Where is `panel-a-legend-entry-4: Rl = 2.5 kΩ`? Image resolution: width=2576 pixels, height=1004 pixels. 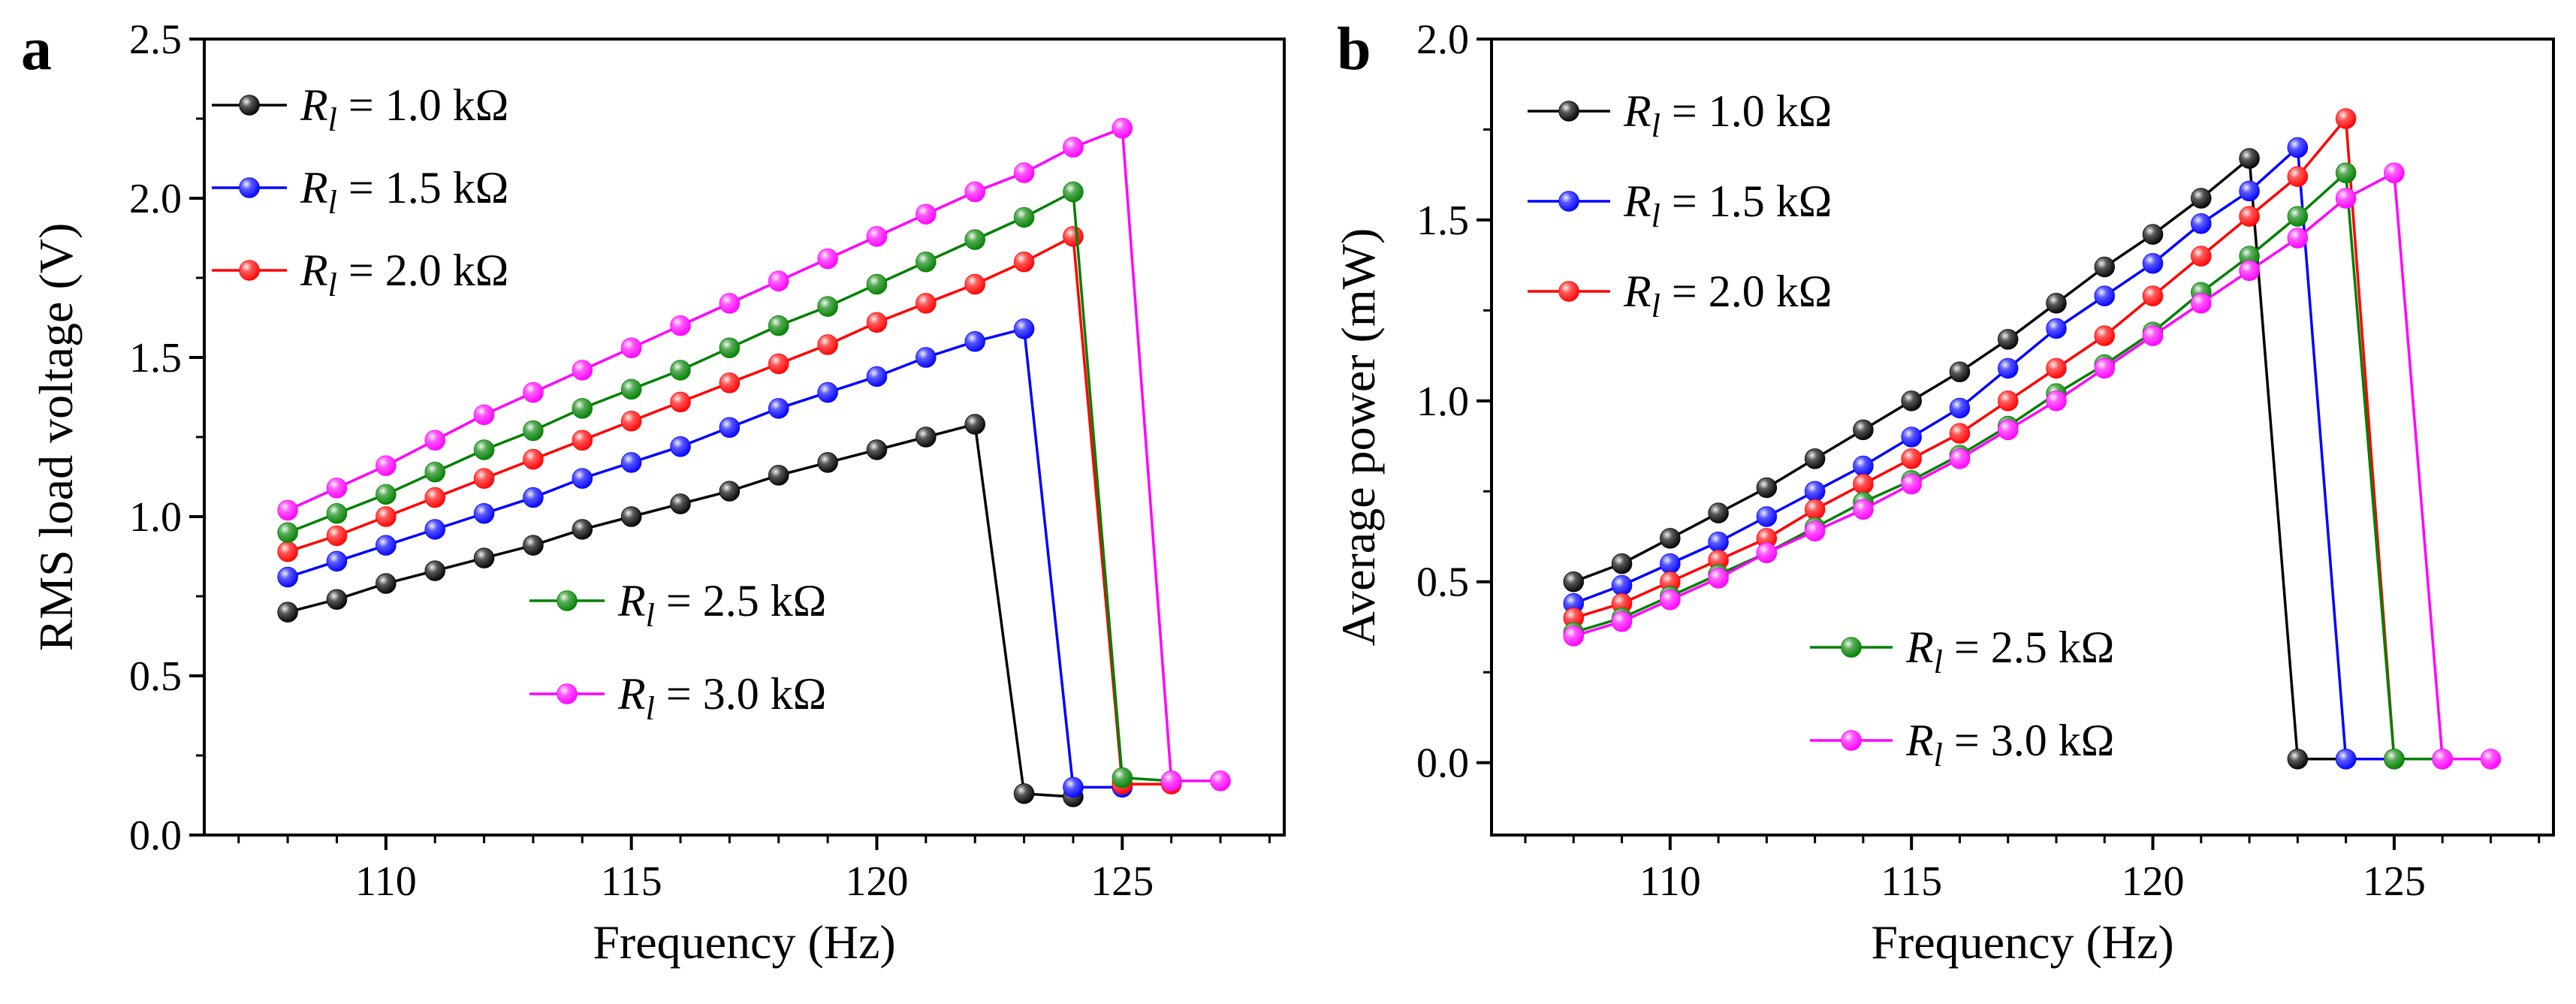
panel-a-legend-entry-4: Rl = 2.5 kΩ is located at coordinates (677, 605).